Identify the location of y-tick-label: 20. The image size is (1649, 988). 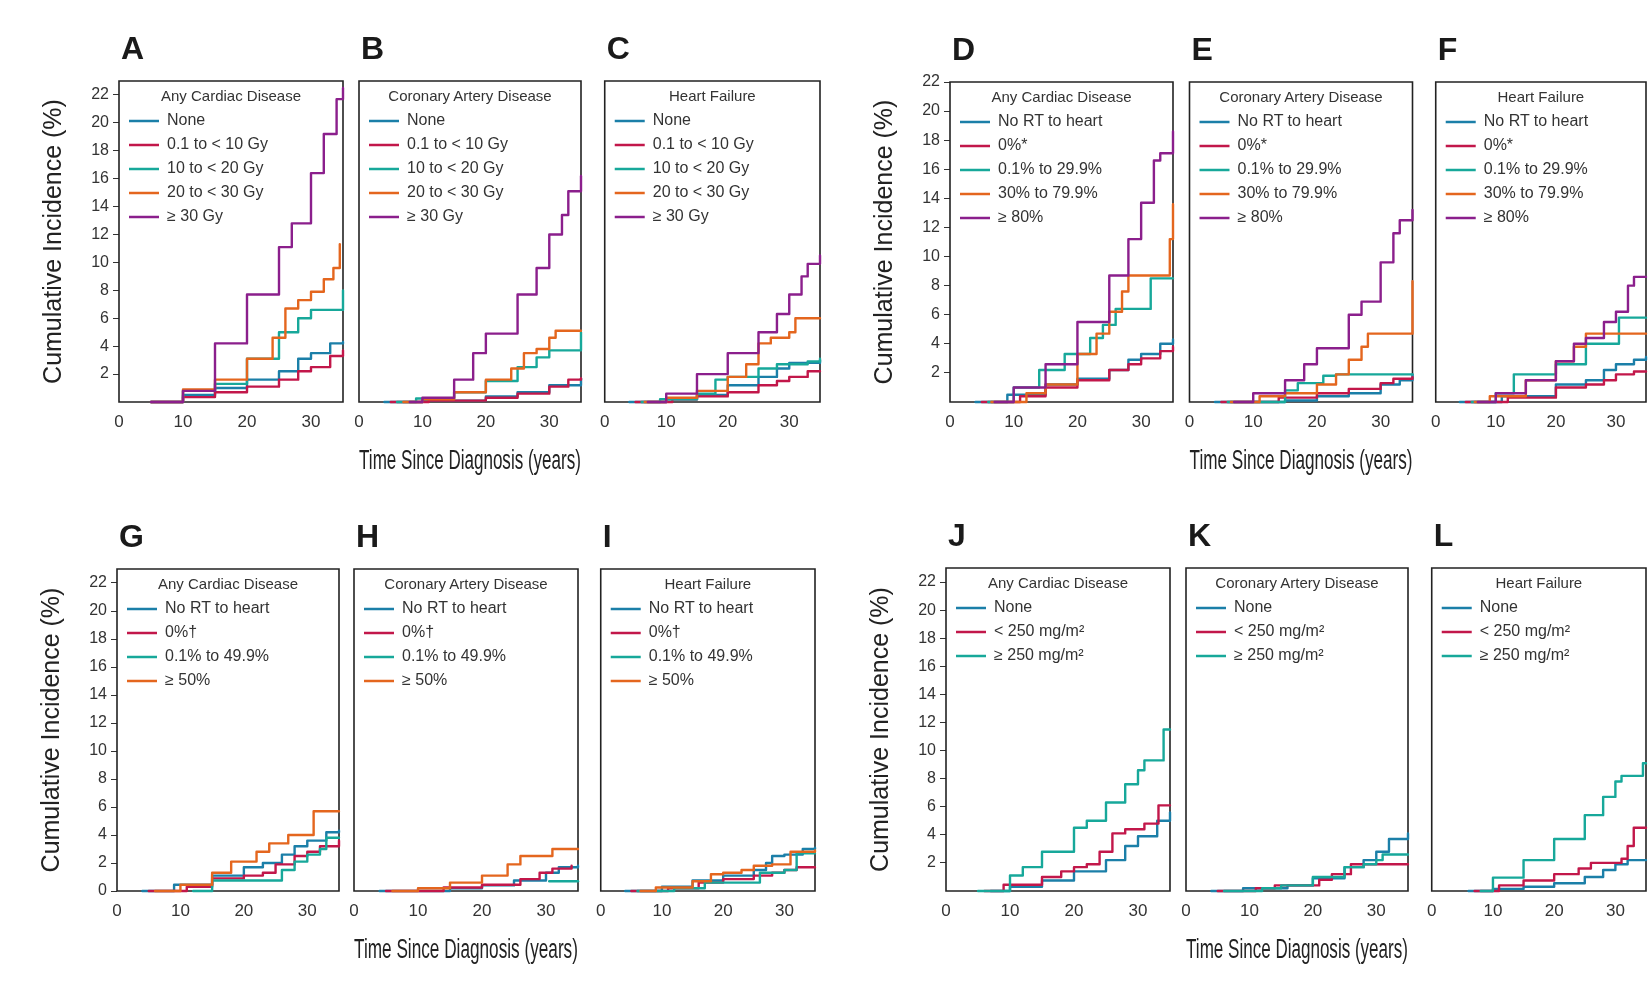
(927, 609).